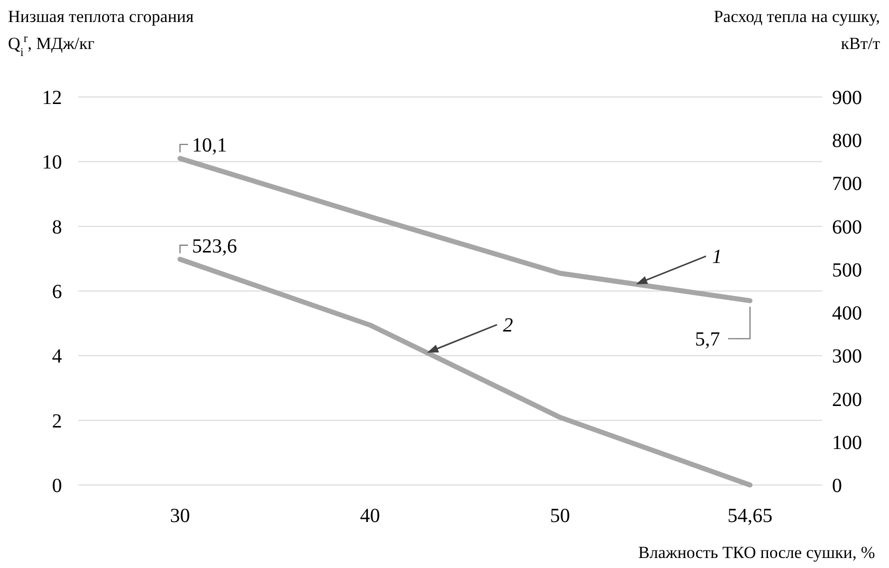 The height and width of the screenshot is (568, 889). What do you see at coordinates (57, 357) in the screenshot?
I see `y-tick-label: 4` at bounding box center [57, 357].